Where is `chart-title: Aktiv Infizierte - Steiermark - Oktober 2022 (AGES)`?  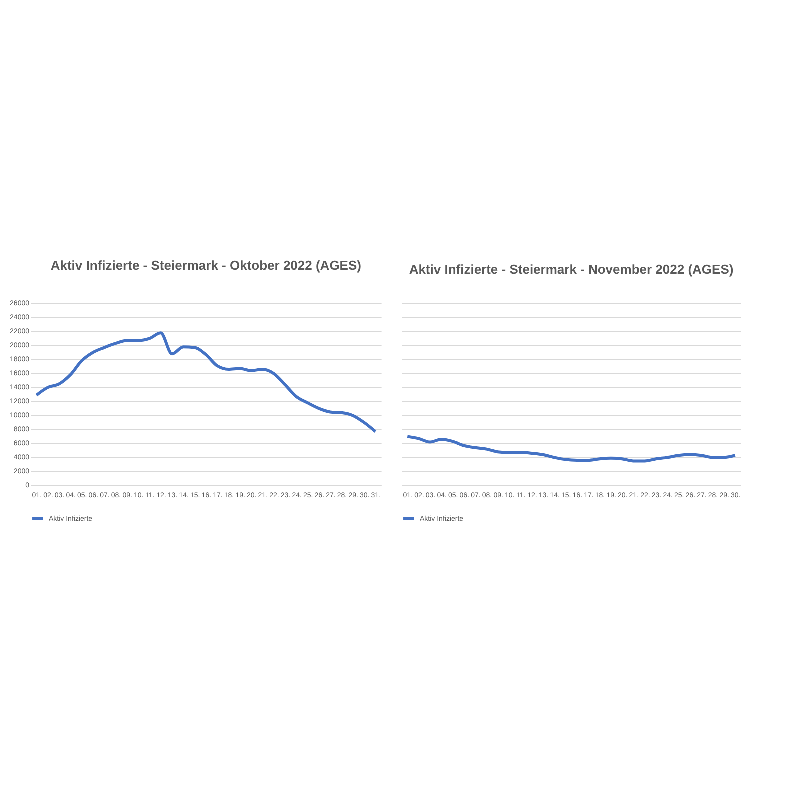
chart-title: Aktiv Infizierte - Steiermark - Oktober 2022 (AGES) is located at coordinates (206, 265).